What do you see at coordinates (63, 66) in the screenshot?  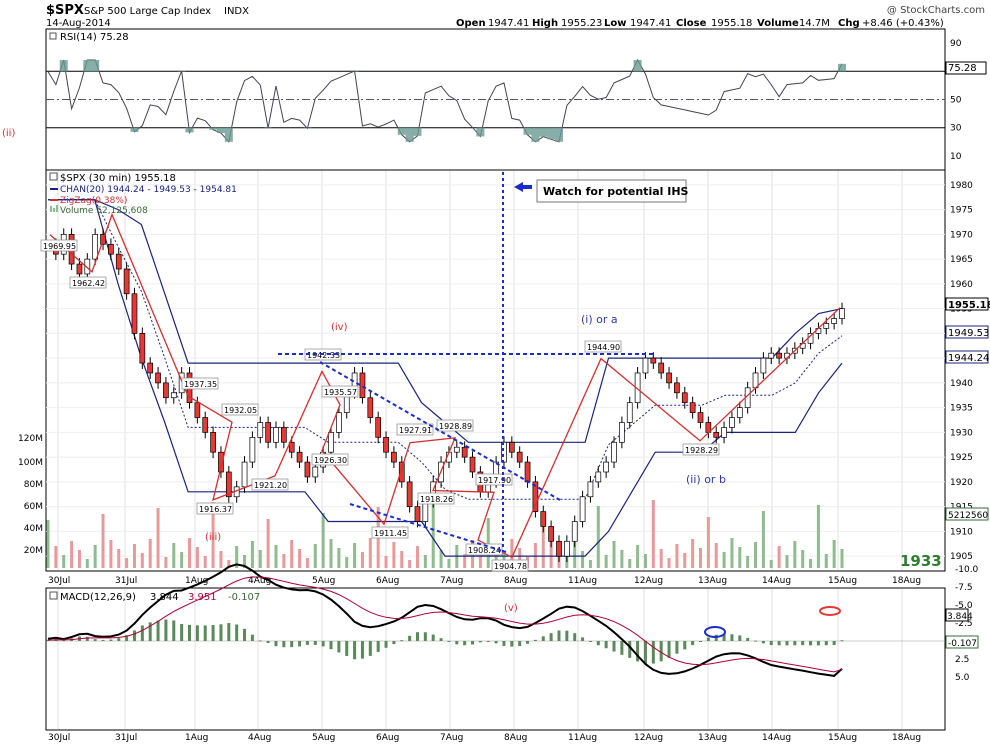 I see `rsi-overbought-fill` at bounding box center [63, 66].